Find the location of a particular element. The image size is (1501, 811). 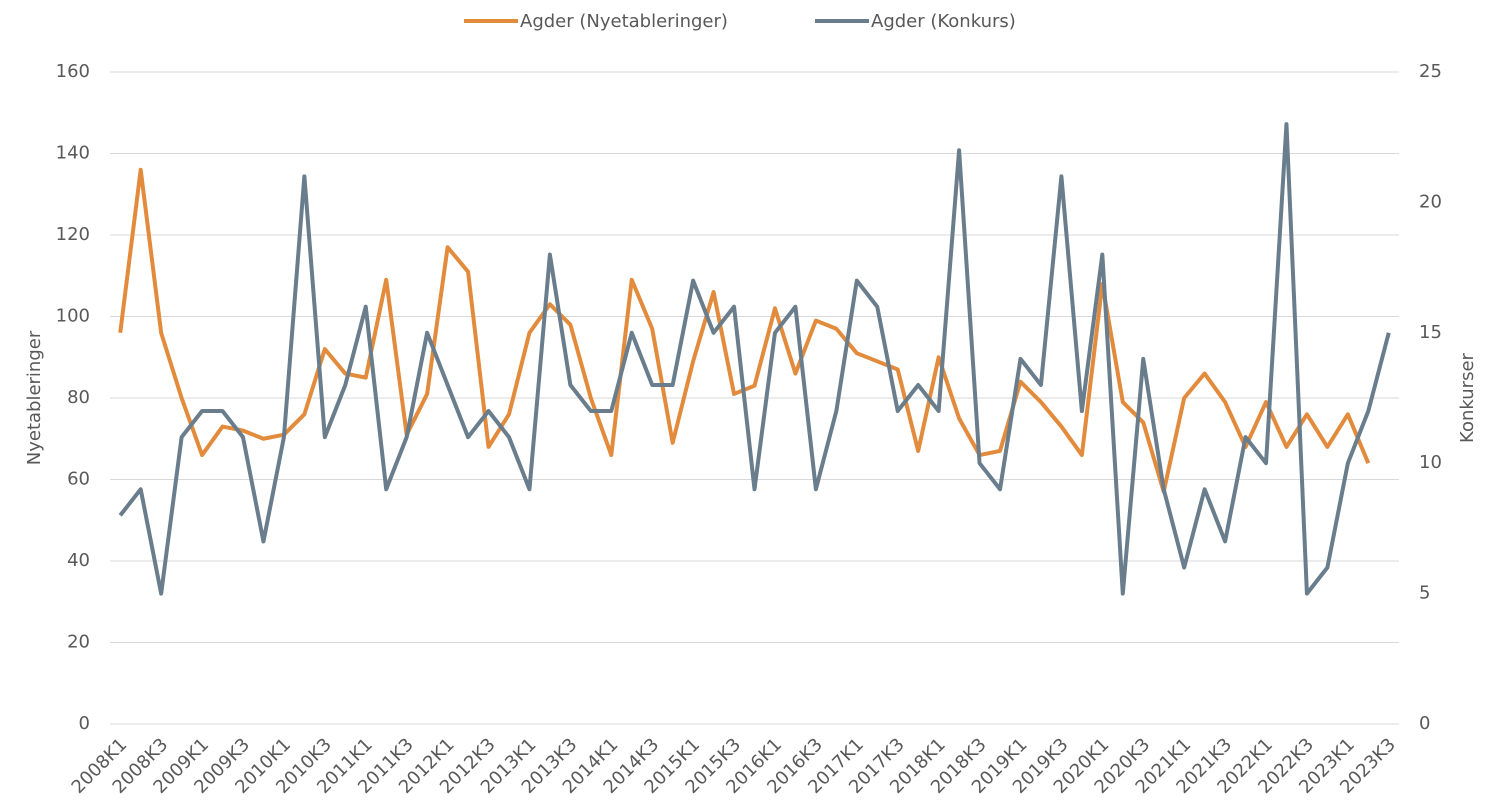

legend-label: Agder (Nyetableringer) is located at coordinates (624, 21).